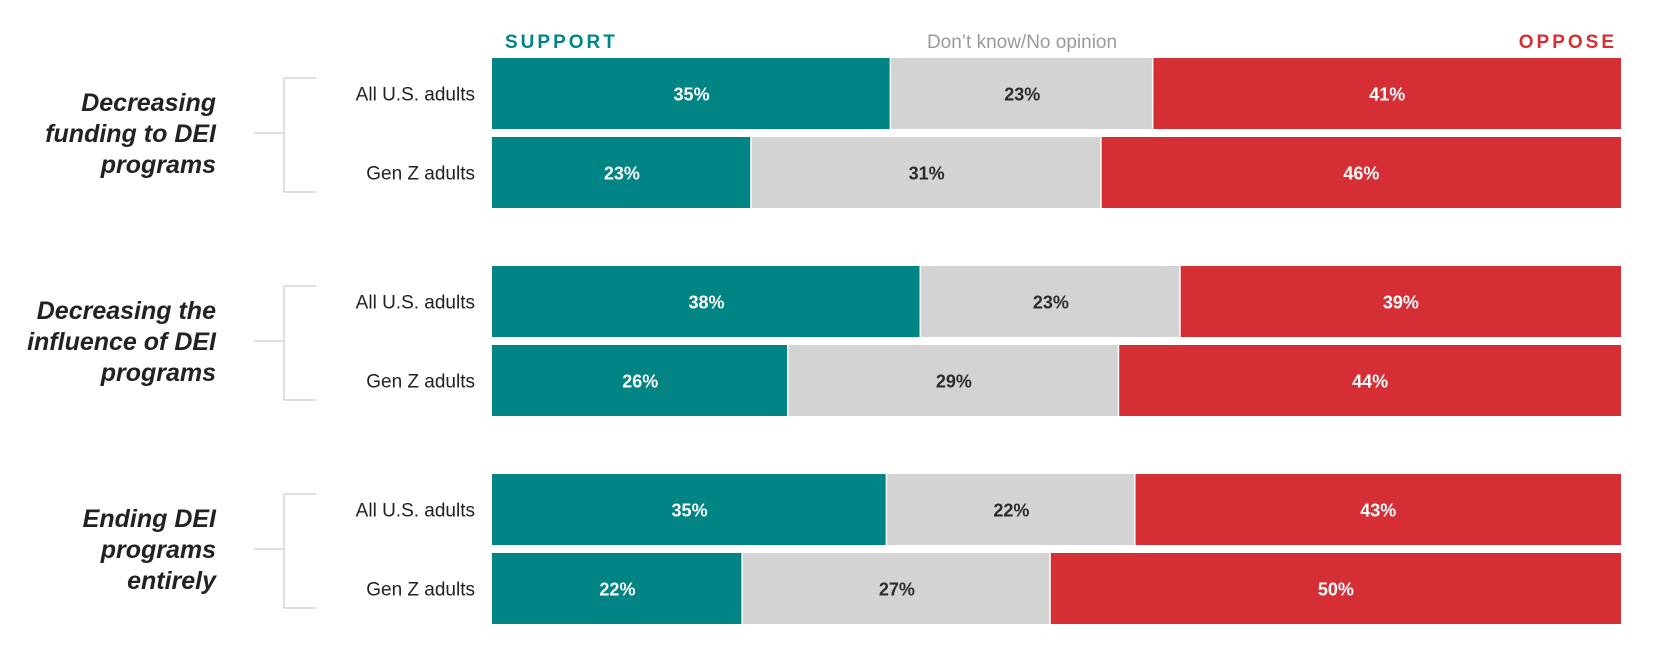  I want to click on data-label: 27%, so click(897, 590).